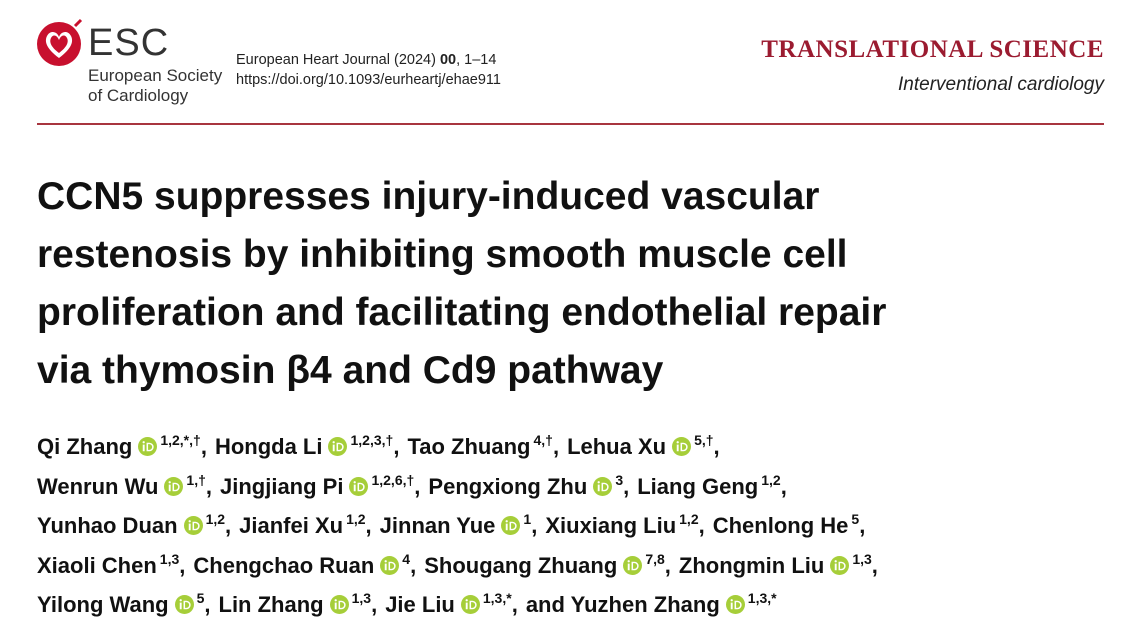 Image resolution: width=1126 pixels, height=622 pixels. I want to click on journal-name: European Heart Journal (2024), so click(336, 60).